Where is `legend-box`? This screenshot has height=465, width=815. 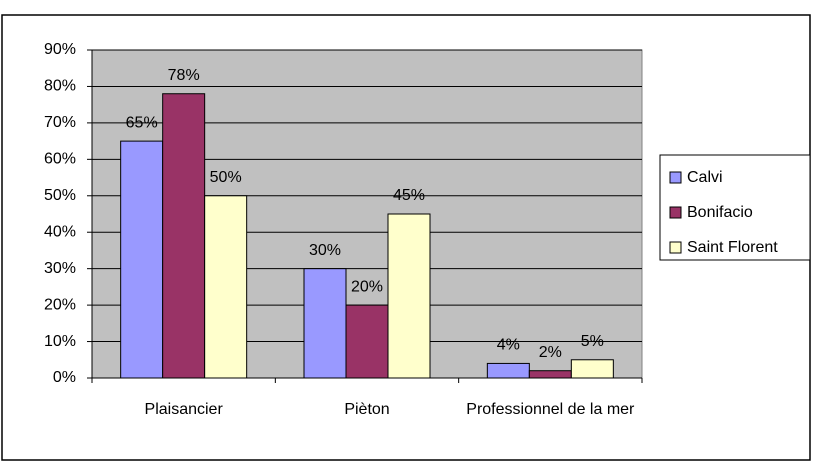
legend-box is located at coordinates (735, 207).